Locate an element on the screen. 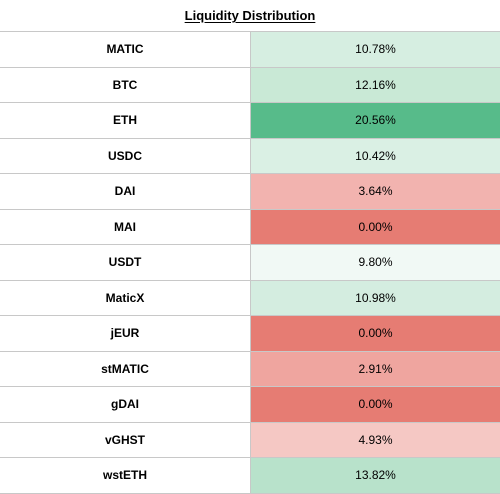  table-row: ETH 20.56% is located at coordinates (250, 121).